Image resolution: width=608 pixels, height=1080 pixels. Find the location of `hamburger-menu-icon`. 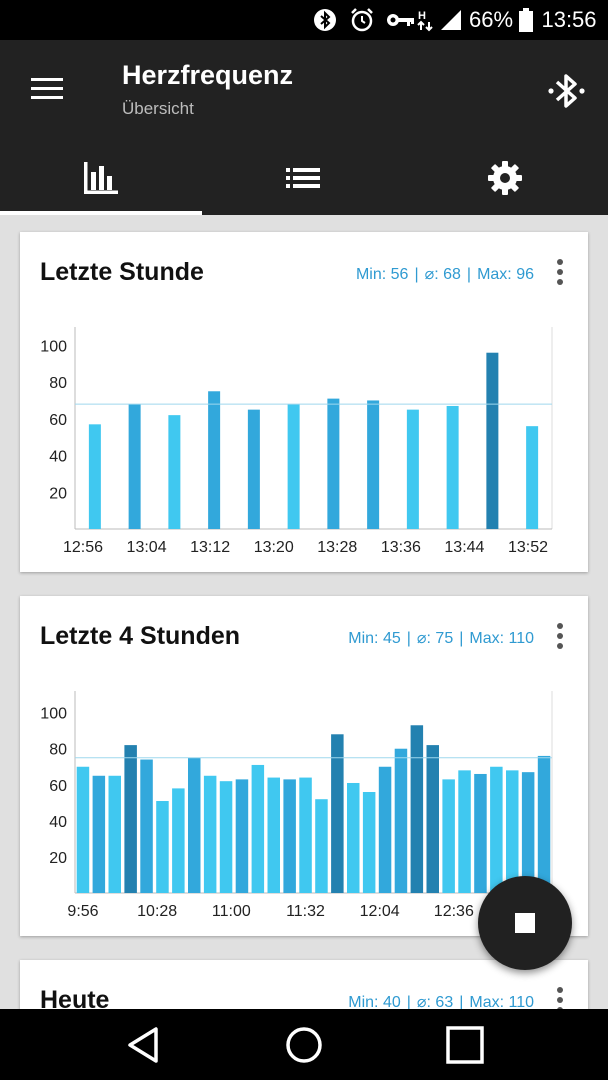

hamburger-menu-icon is located at coordinates (47, 89).